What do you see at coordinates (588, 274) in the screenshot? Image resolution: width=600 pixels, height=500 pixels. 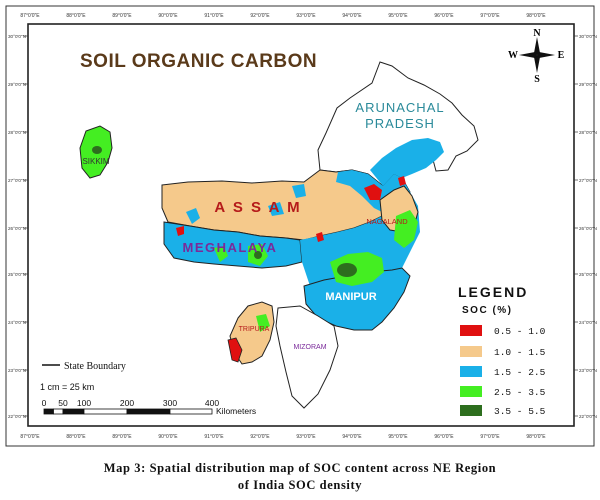 I see `lat-label-right: 25°0'0"N` at bounding box center [588, 274].